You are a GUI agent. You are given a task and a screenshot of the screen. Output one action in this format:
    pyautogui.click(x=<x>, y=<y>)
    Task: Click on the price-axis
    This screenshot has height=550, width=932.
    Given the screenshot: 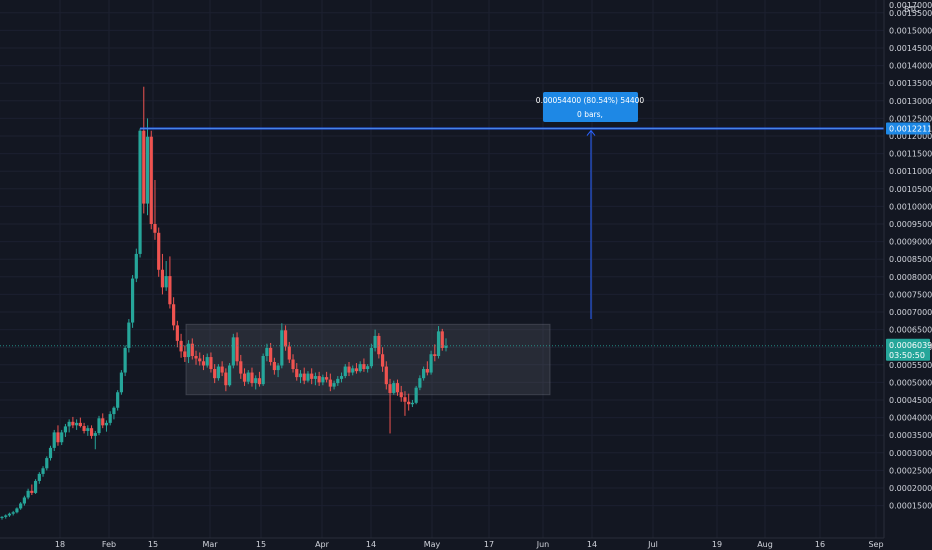 What is the action you would take?
    pyautogui.click(x=908, y=275)
    